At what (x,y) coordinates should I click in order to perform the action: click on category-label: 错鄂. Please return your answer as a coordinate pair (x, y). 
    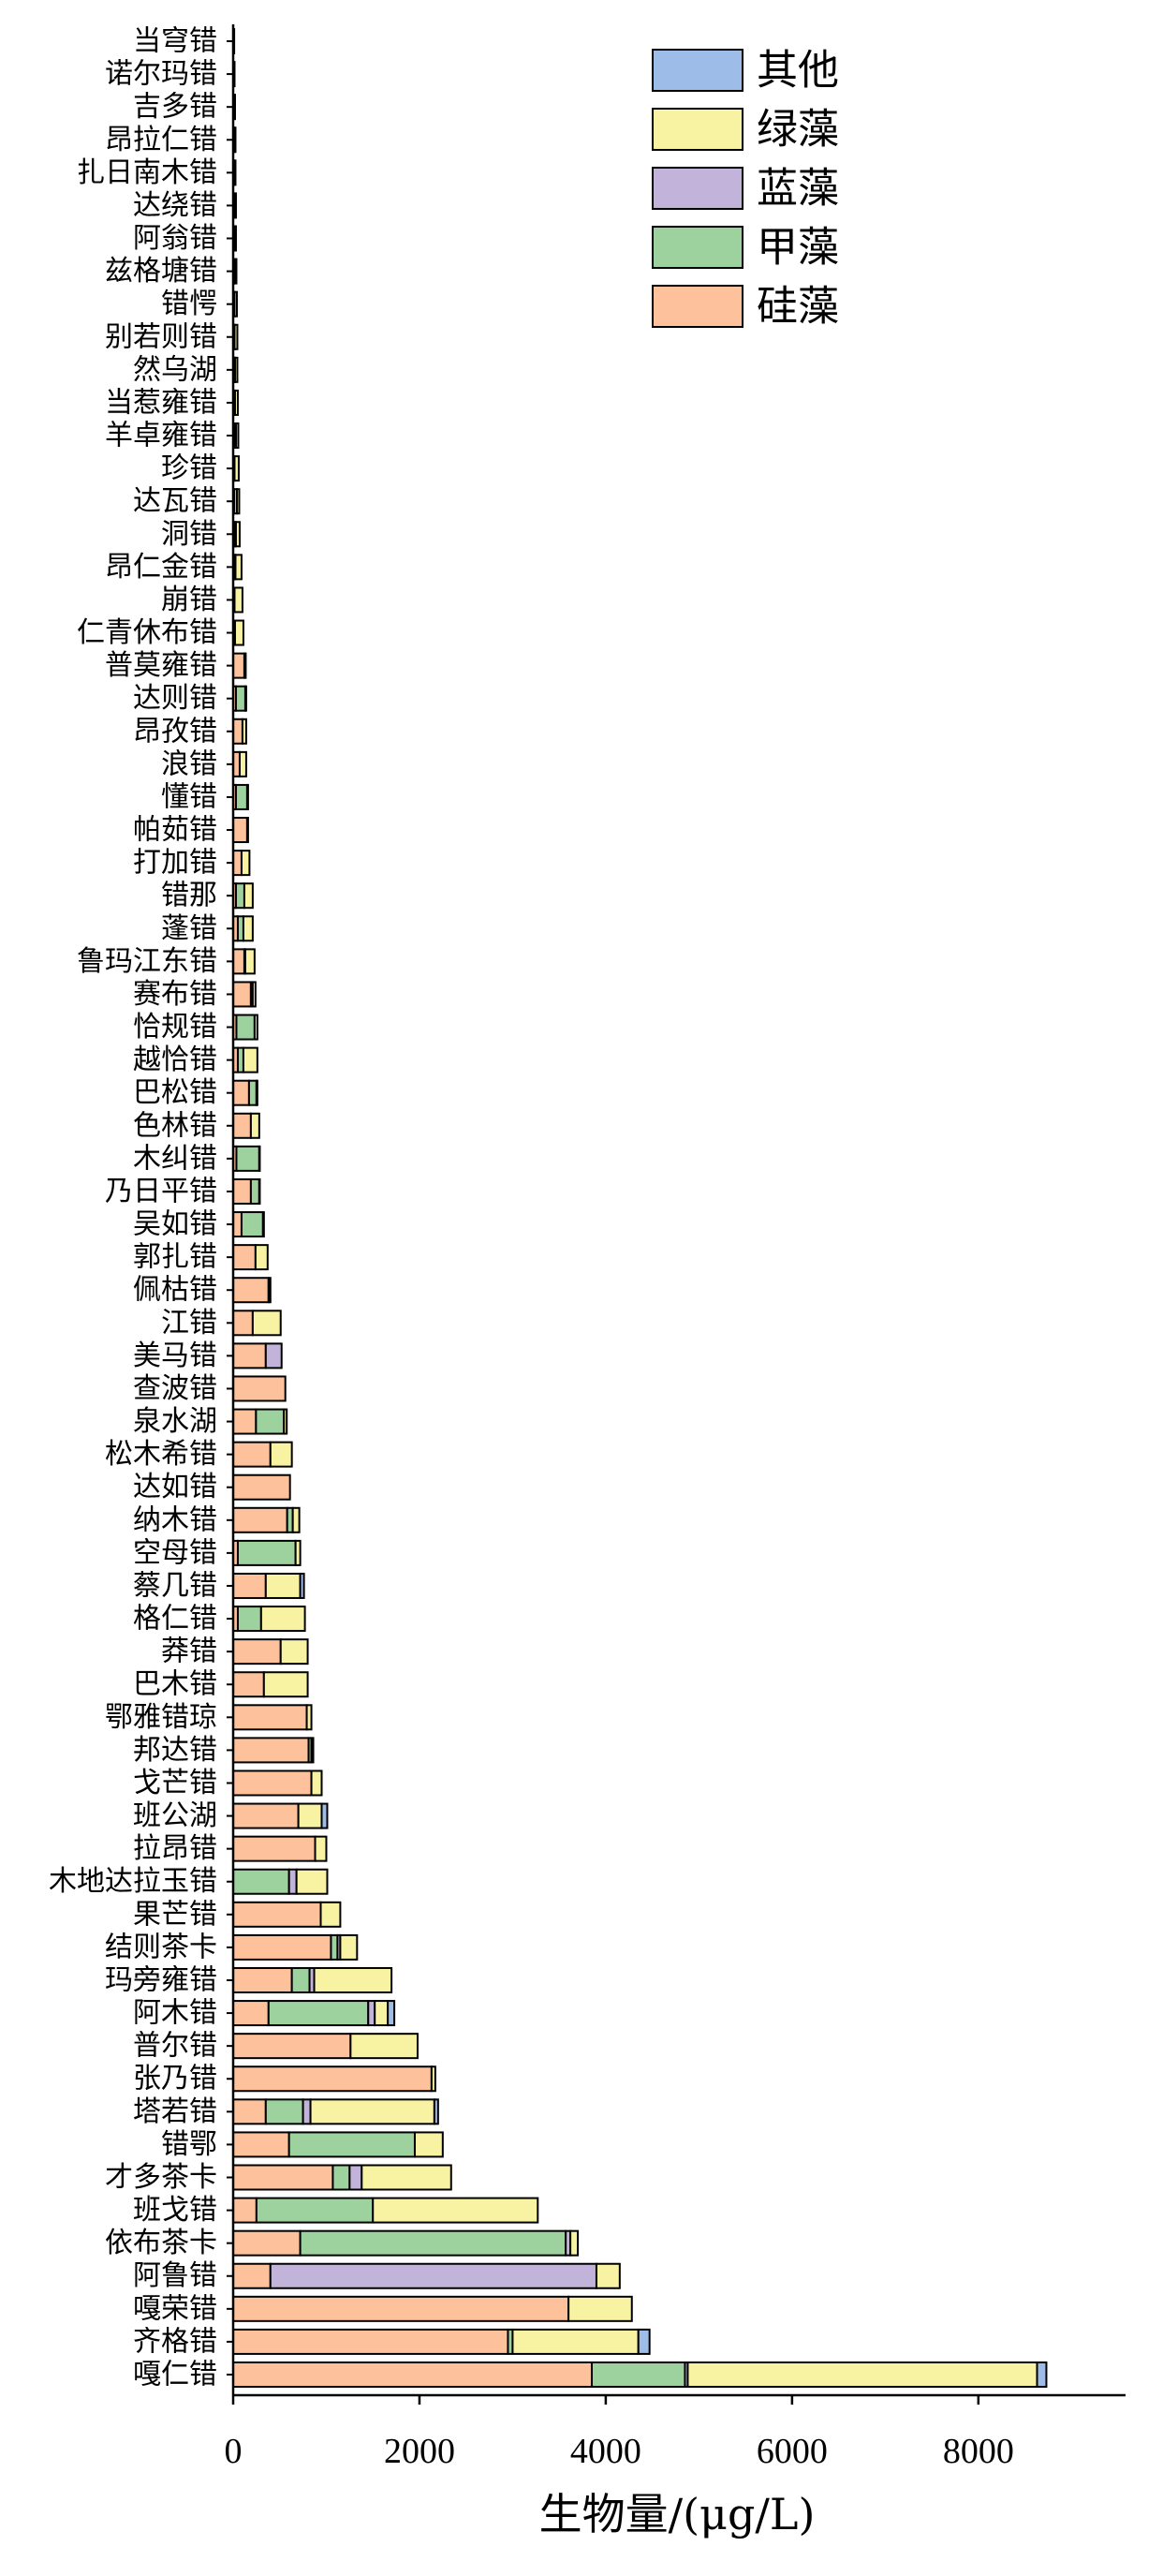
    Looking at the image, I should click on (189, 2145).